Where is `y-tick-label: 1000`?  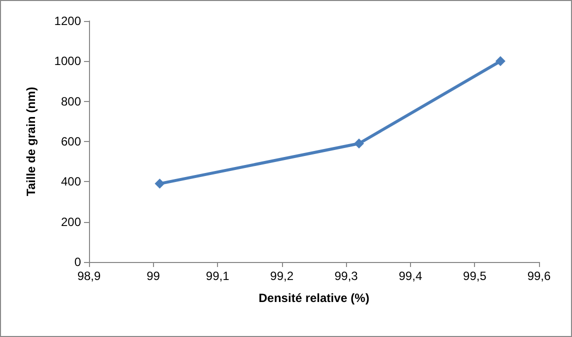 y-tick-label: 1000 is located at coordinates (68, 61).